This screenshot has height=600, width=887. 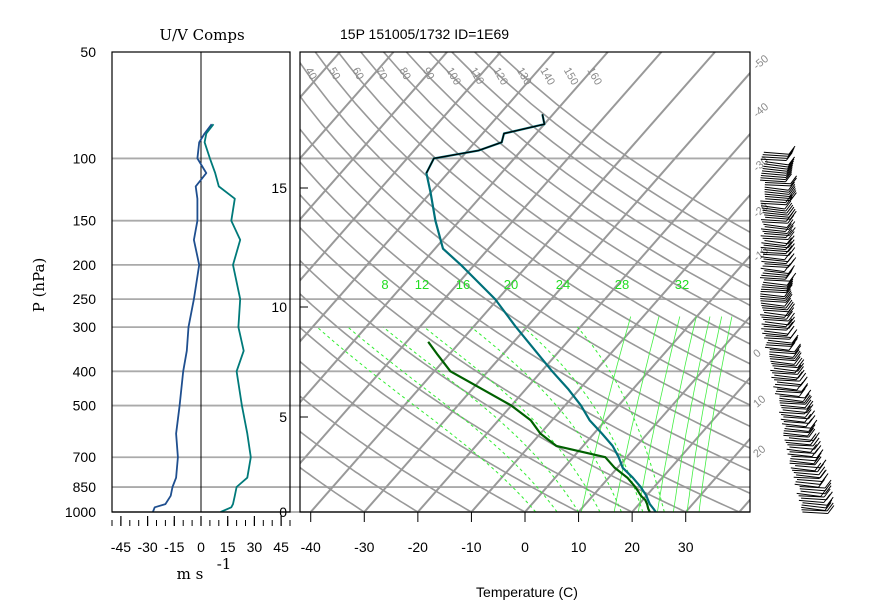 I want to click on height-tick-label: 15, so click(x=279, y=188).